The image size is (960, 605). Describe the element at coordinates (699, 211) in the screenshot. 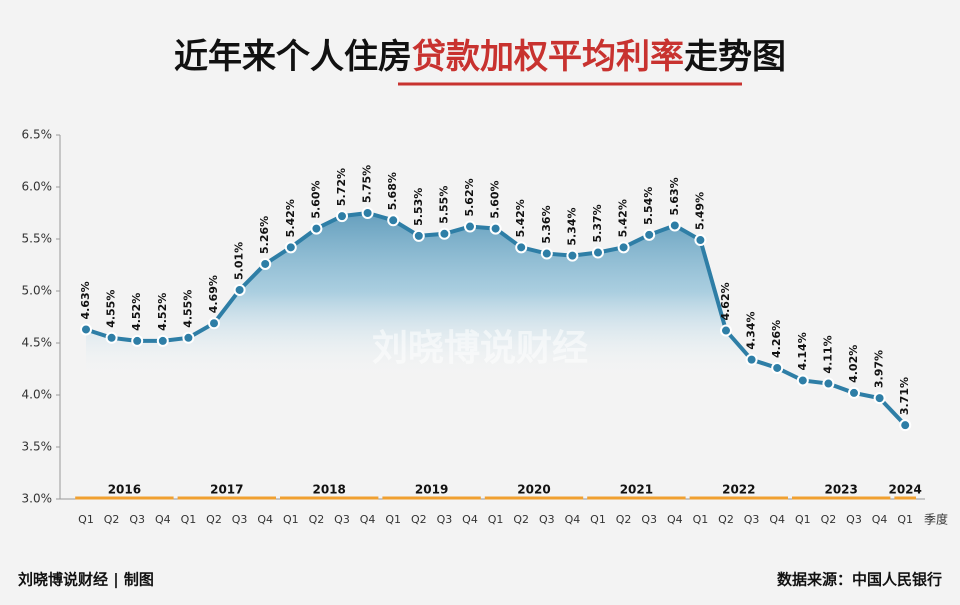

I see `value-label: 5.49%` at that location.